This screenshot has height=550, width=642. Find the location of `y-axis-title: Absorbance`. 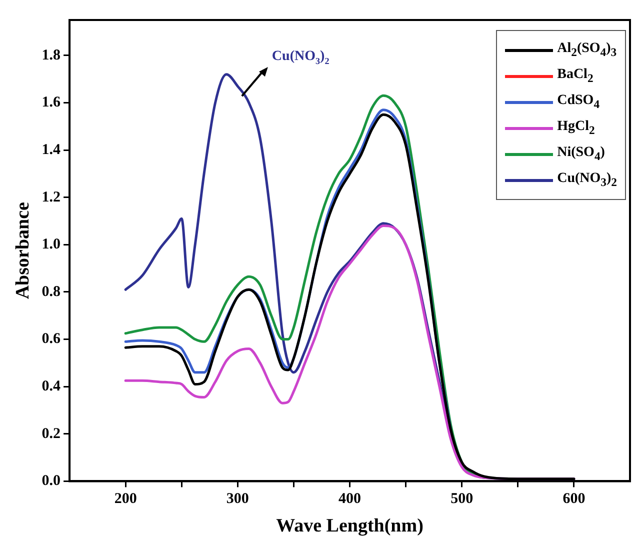

y-axis-title: Absorbance is located at coordinates (23, 251).